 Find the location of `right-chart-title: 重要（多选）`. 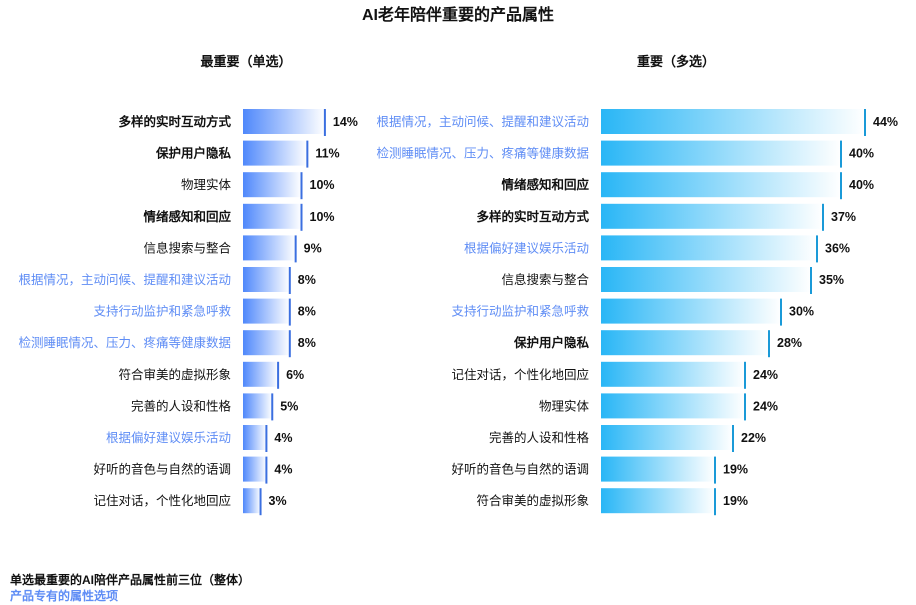

right-chart-title: 重要（多选） is located at coordinates (676, 61).